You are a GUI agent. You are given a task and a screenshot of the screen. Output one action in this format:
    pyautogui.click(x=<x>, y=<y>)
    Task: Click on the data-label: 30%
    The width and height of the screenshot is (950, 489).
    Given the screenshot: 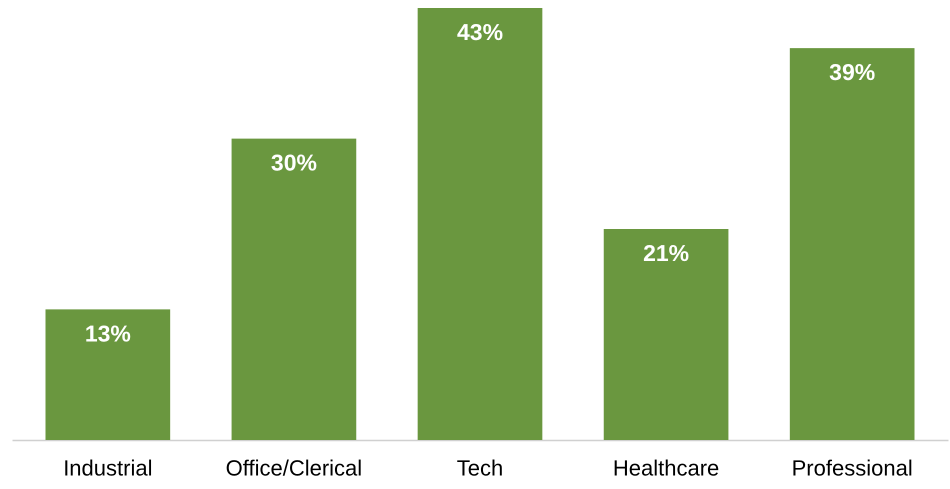 What is the action you would take?
    pyautogui.click(x=293, y=163)
    